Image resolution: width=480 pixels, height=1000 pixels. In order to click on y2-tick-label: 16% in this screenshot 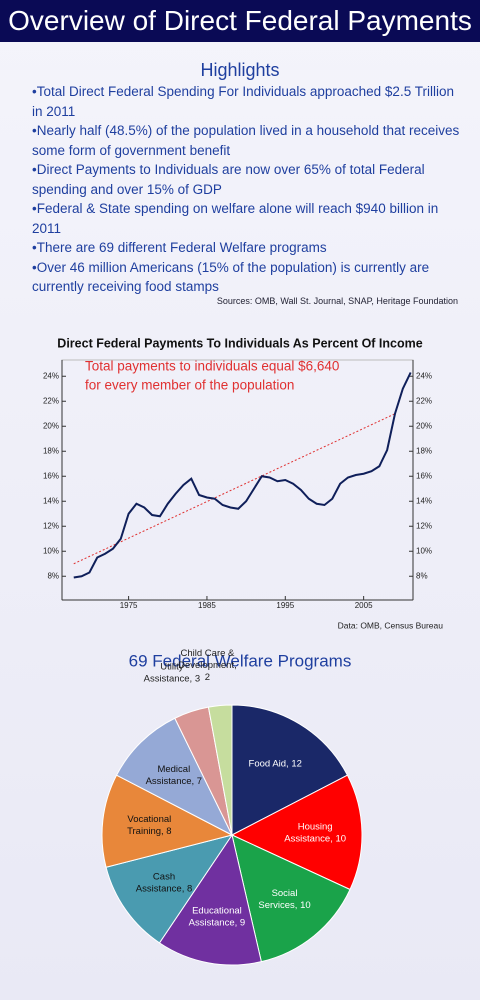, I will do `click(424, 475)`.